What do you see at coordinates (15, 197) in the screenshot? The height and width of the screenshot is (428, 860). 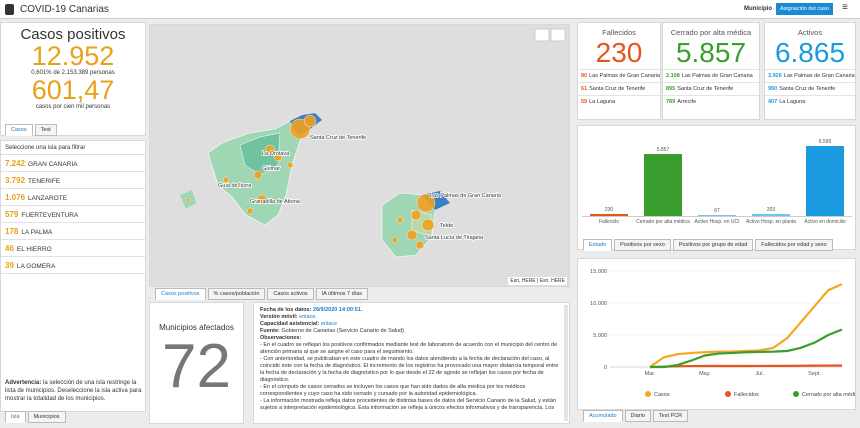 I see `island-count: 1.076` at bounding box center [15, 197].